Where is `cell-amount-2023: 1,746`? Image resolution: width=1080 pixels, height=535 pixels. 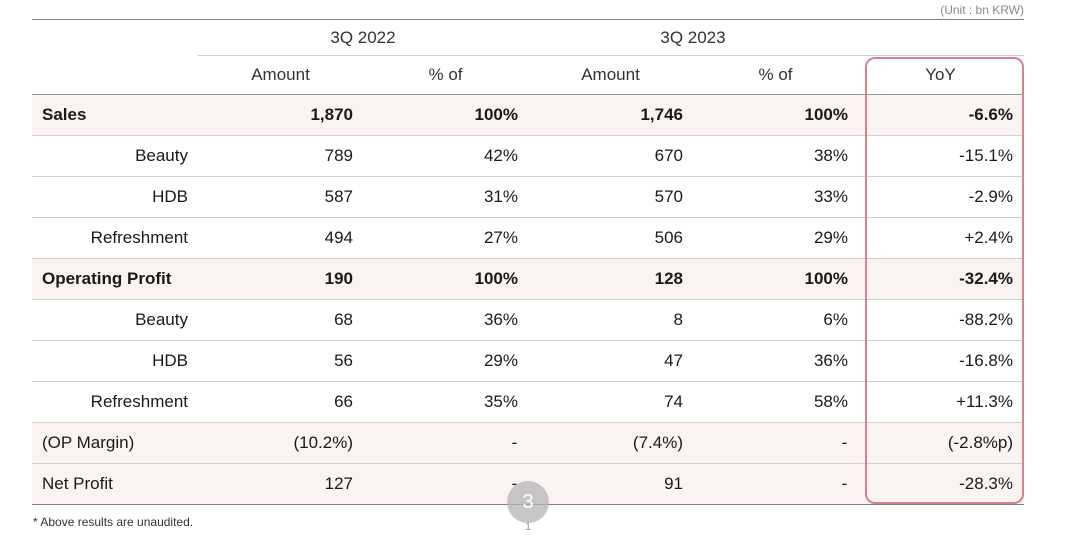 cell-amount-2023: 1,746 is located at coordinates (661, 114).